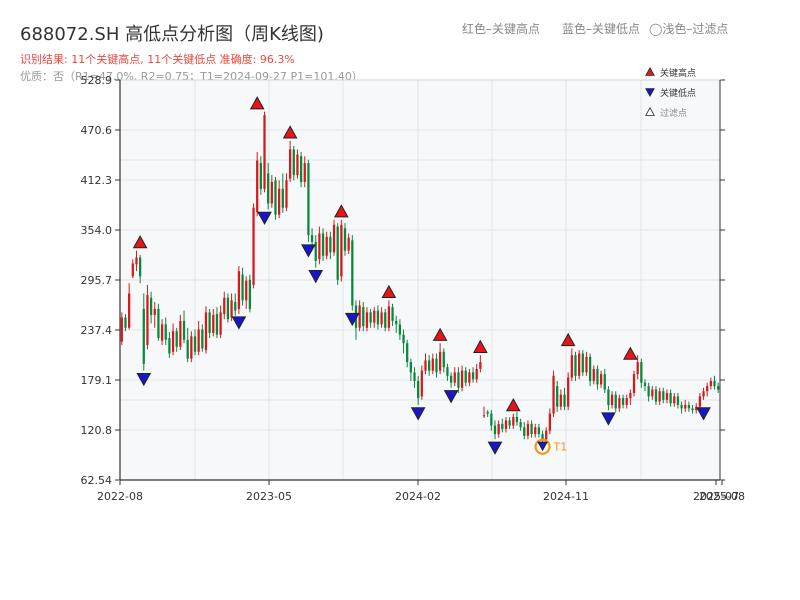 The width and height of the screenshot is (800, 600). I want to click on y-tick-label: 179.1, so click(97, 380).